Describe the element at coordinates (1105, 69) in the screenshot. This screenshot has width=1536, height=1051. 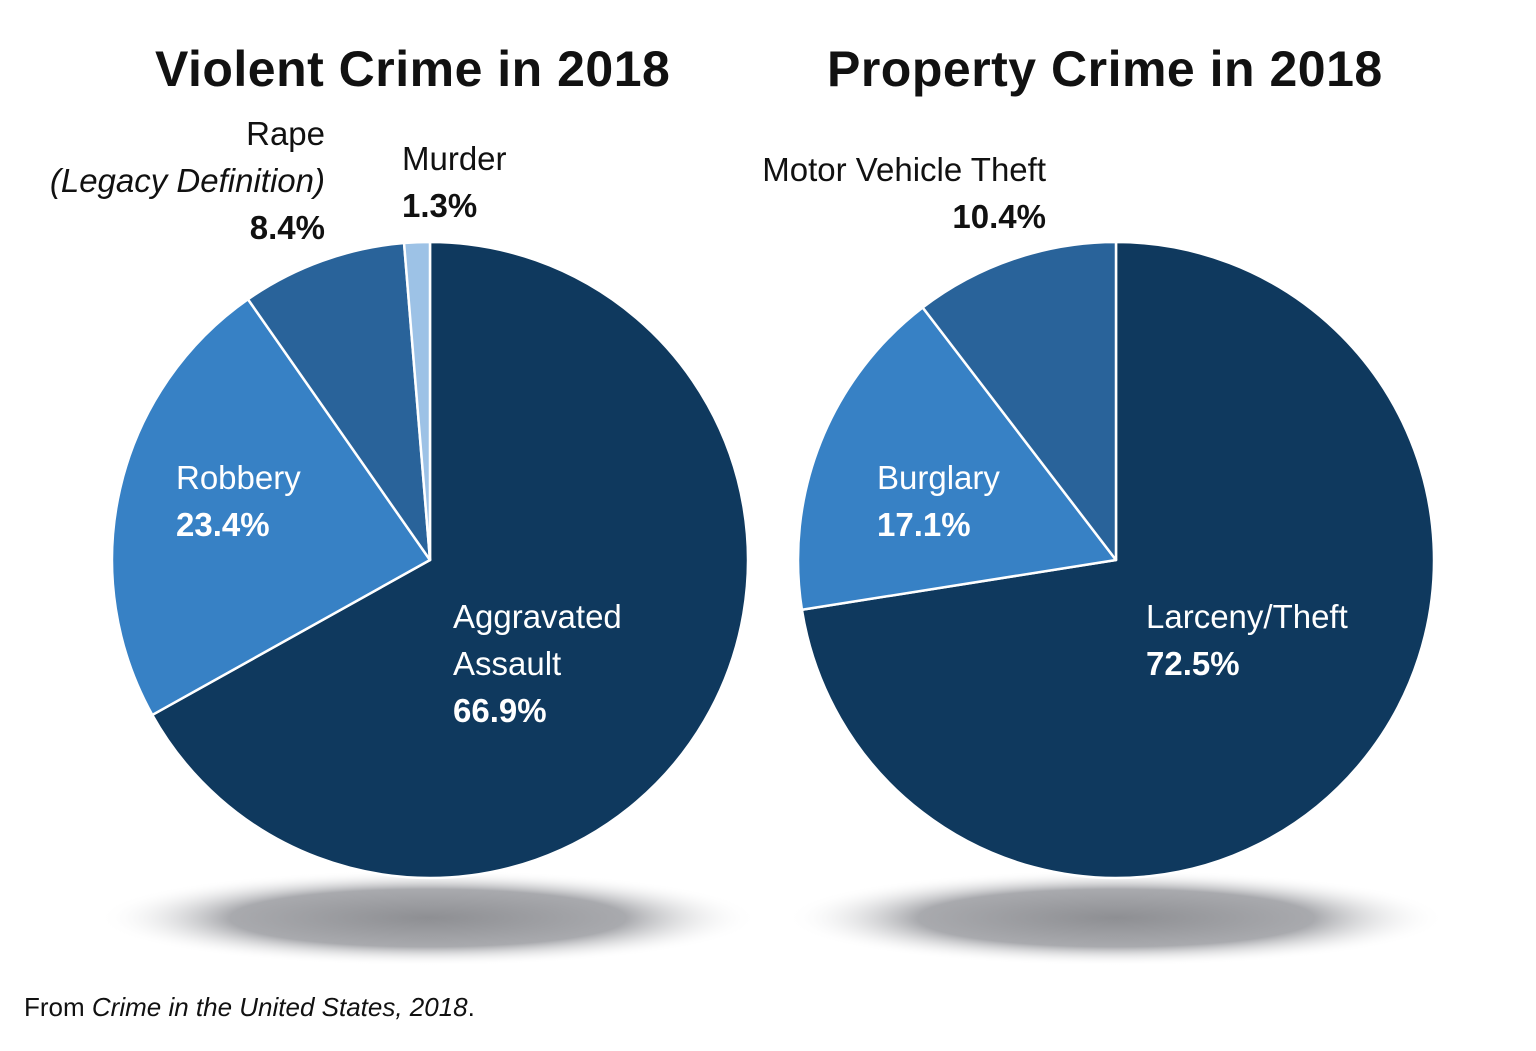
I see `property-chart-title: Property Crime in 2018` at that location.